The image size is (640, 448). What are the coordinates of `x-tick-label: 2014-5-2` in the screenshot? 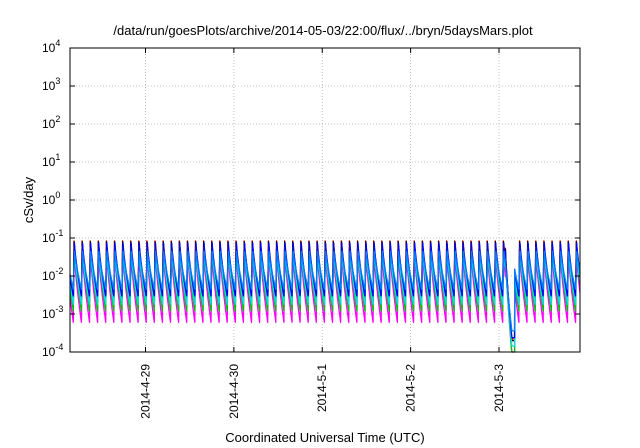 It's located at (411, 388).